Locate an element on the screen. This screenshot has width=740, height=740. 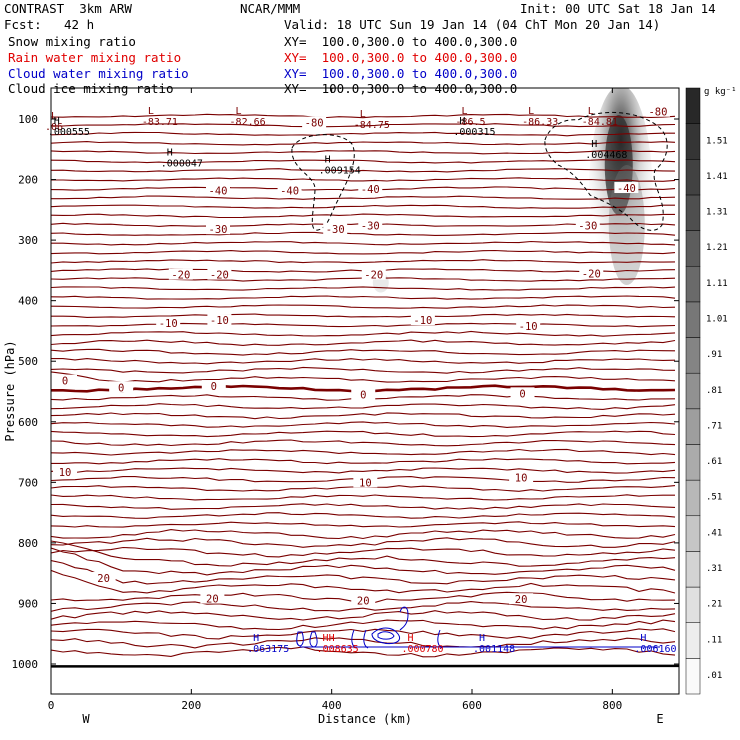
cloud-water-contour is located at coordinates (385, 636).